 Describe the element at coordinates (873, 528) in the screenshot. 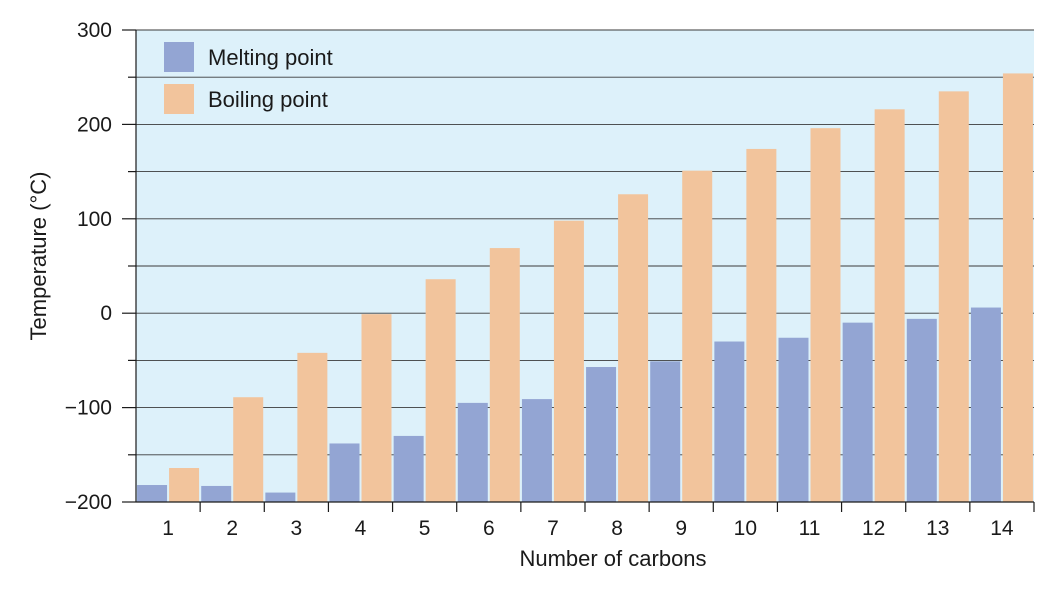

I see `x-tick-label: 12` at that location.